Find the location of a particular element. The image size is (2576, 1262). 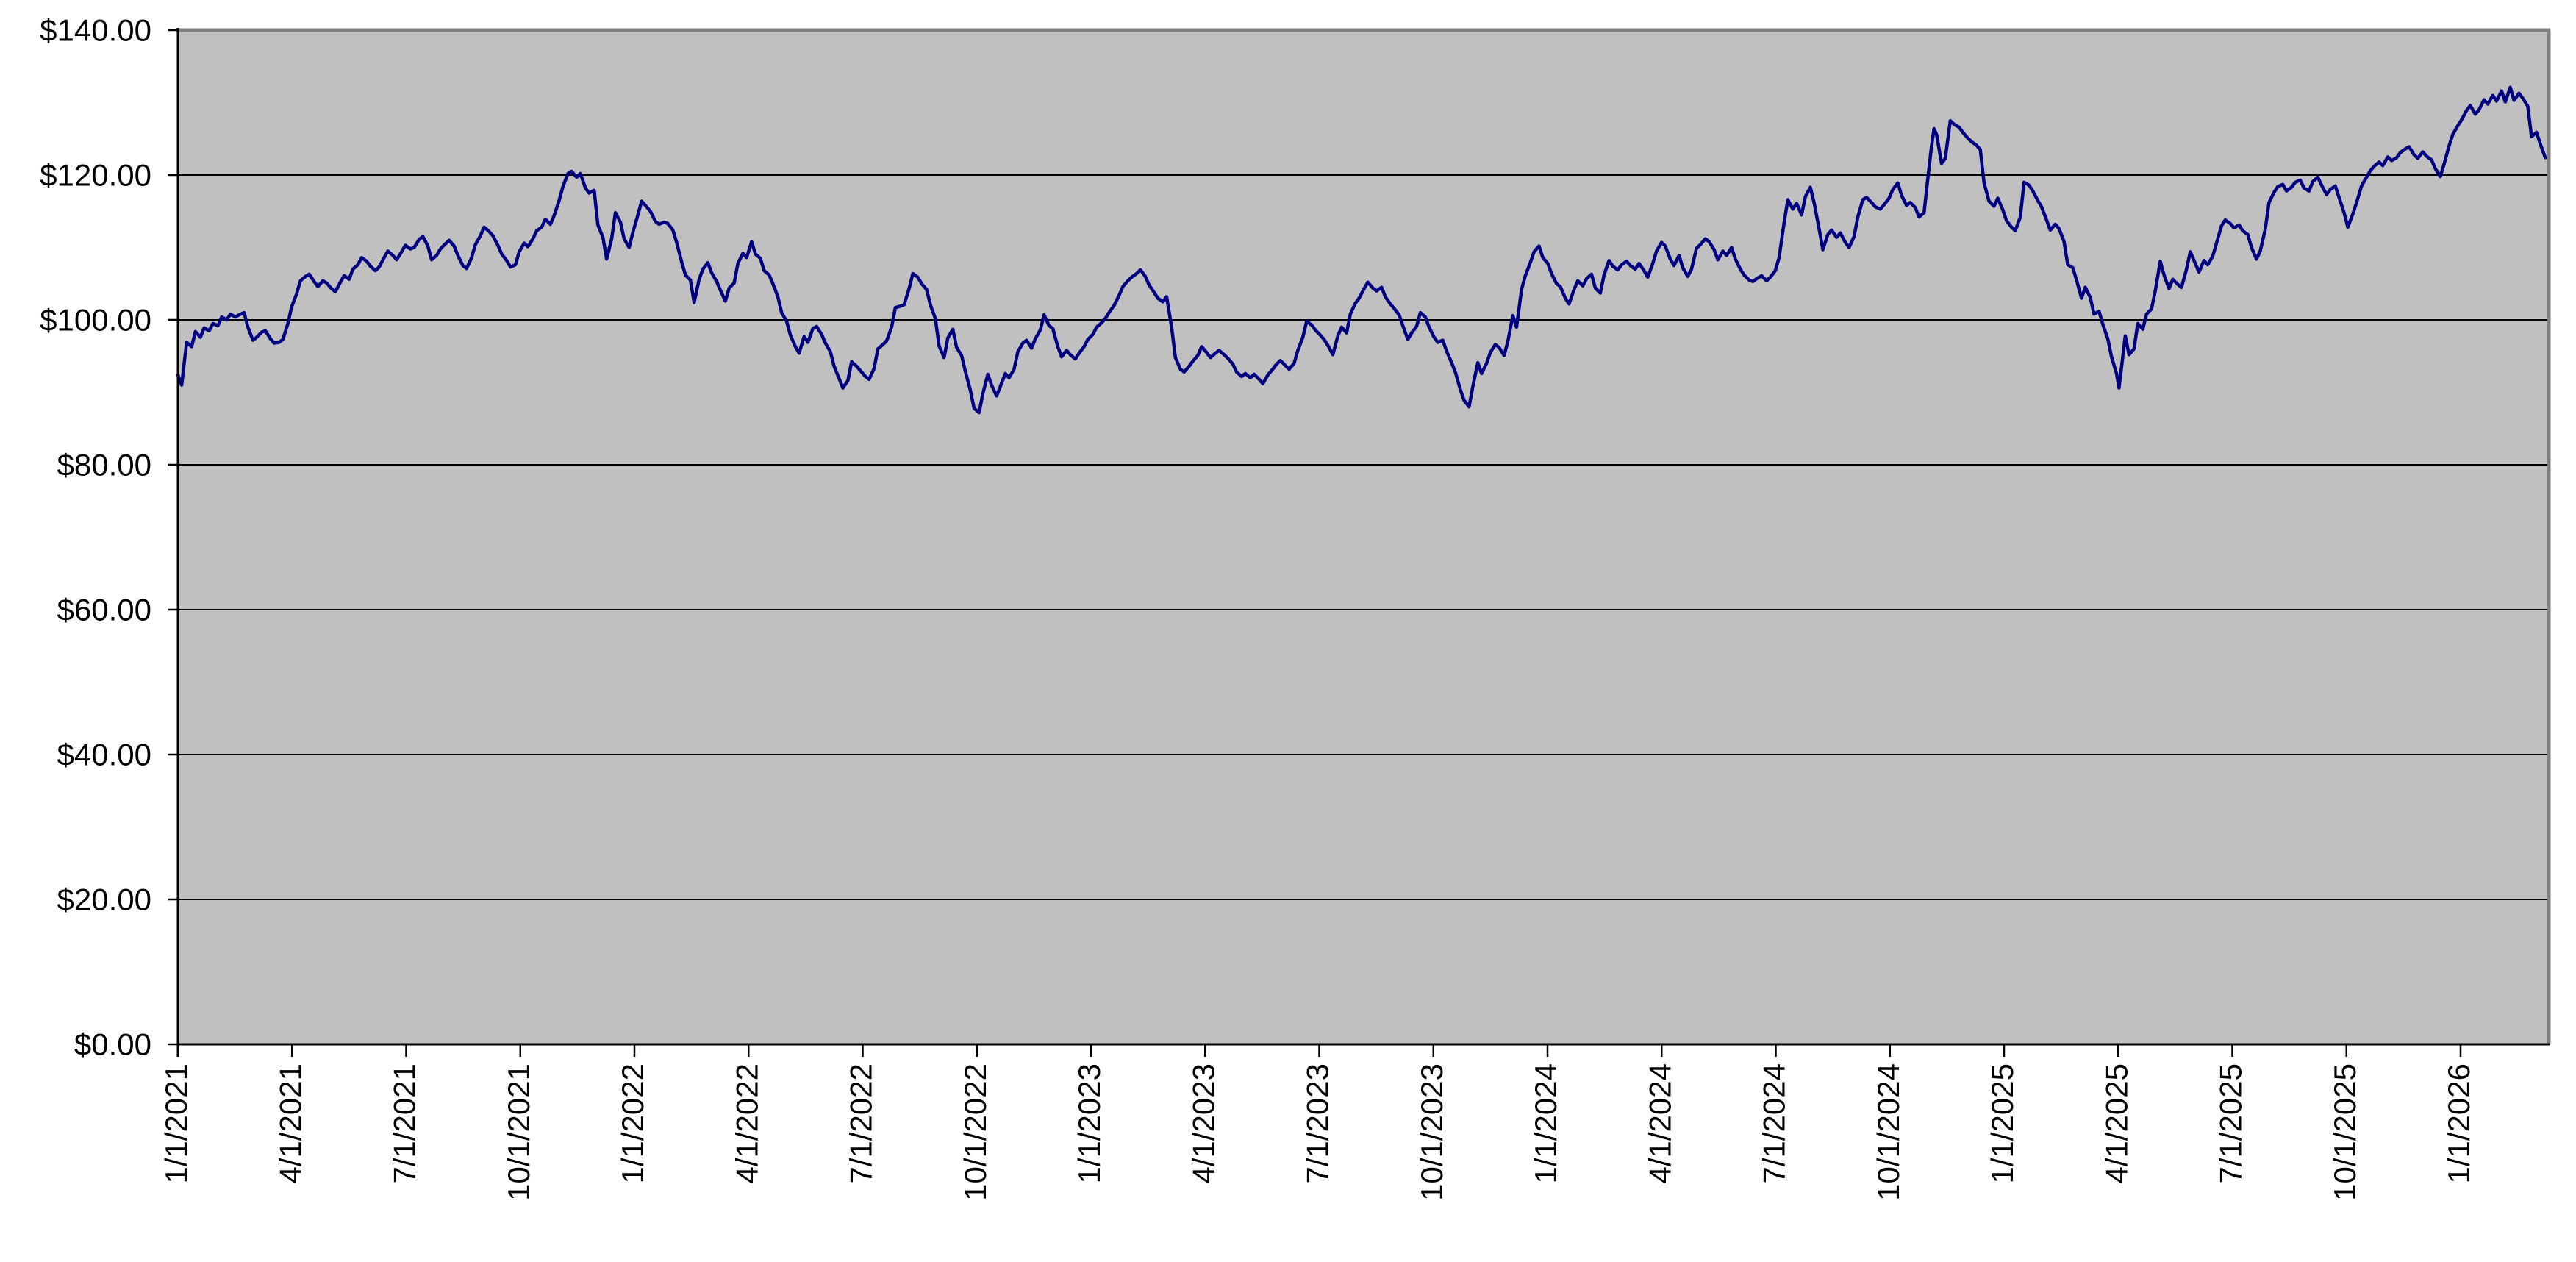

y-axis-label: $60.00 is located at coordinates (104, 610).